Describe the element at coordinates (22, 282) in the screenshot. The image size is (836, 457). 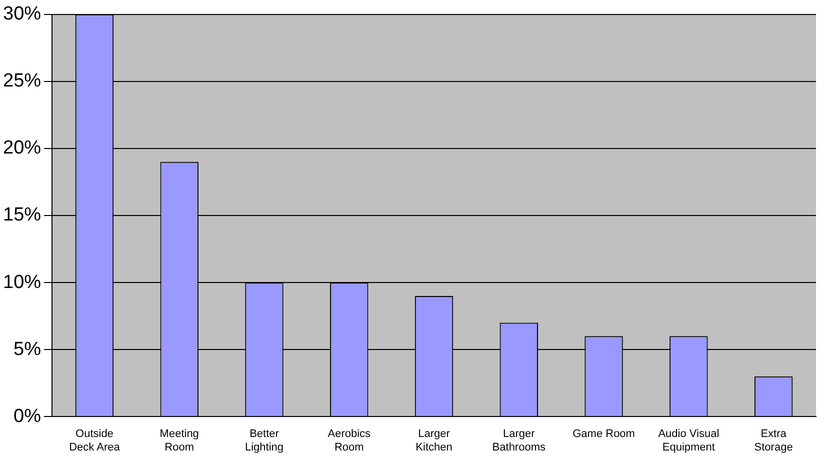
I see `y-tick-label: 10%` at that location.